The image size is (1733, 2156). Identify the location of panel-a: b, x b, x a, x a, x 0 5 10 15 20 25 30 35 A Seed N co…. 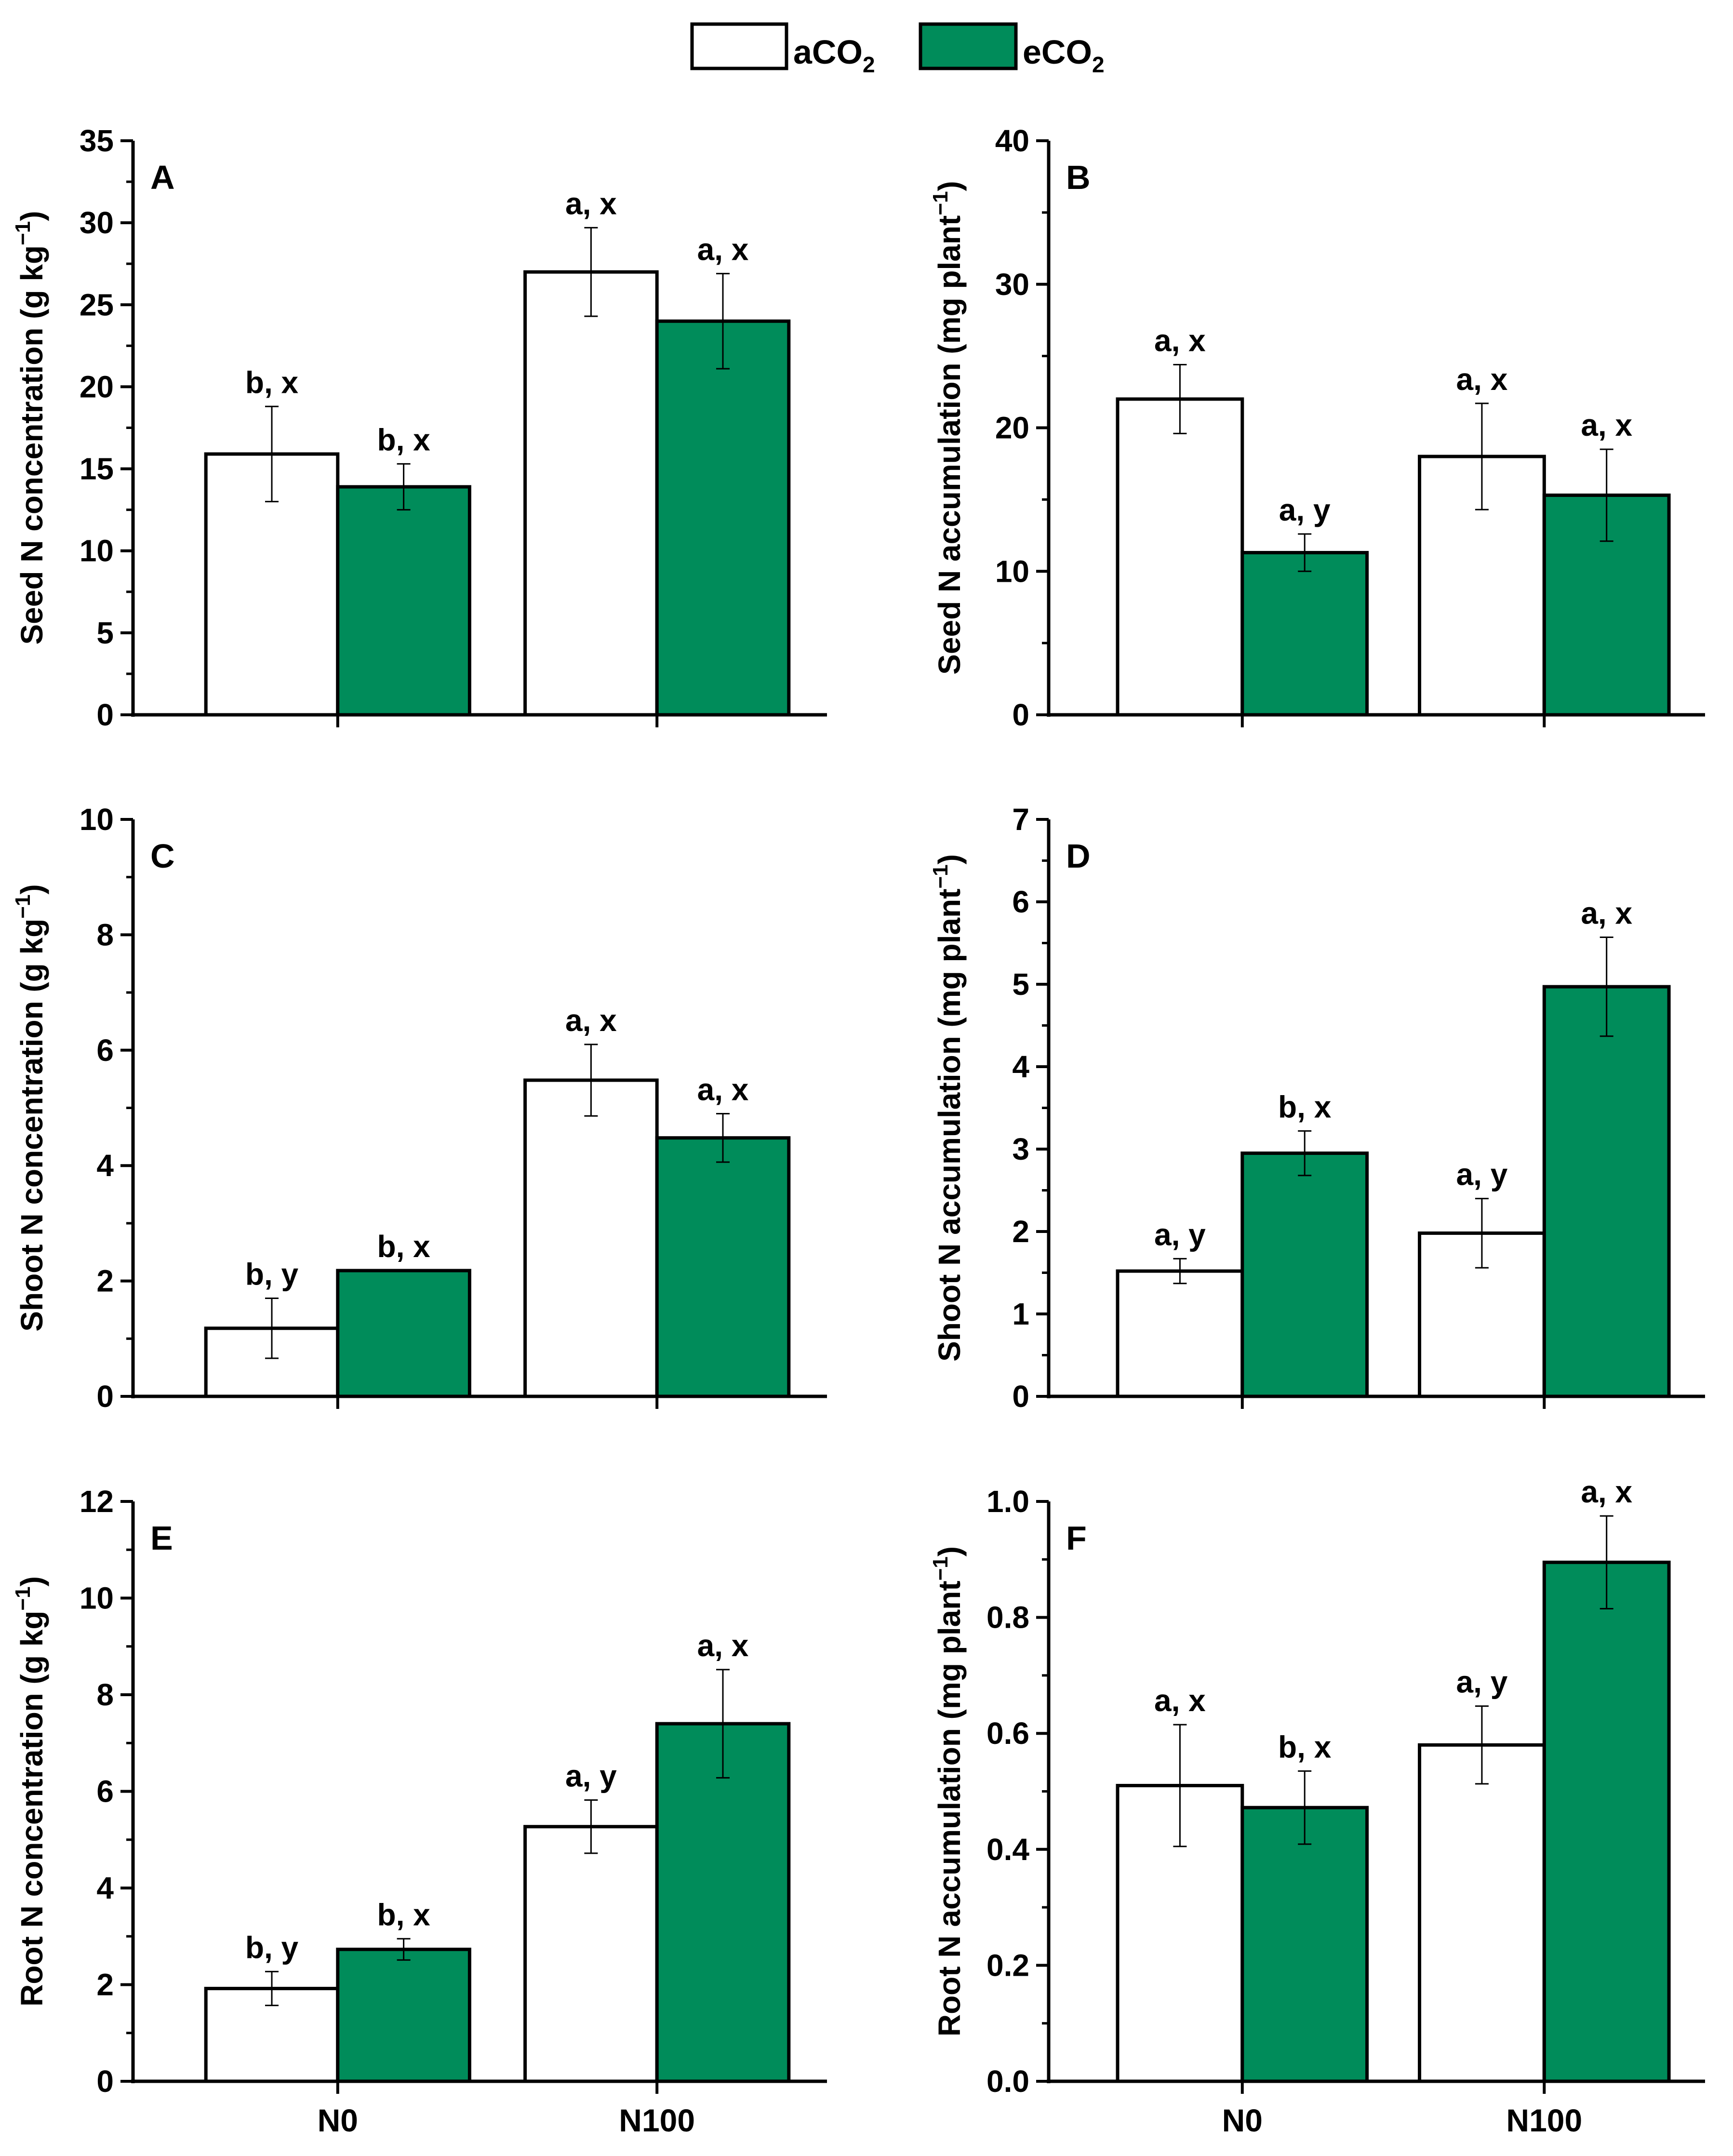
(419, 428).